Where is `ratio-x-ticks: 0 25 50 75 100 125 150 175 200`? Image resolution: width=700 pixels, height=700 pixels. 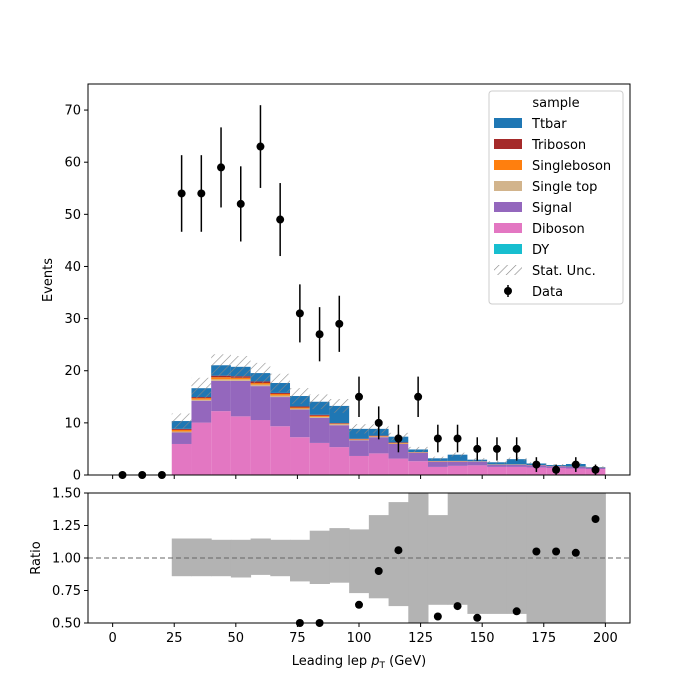 ratio-x-ticks: 0 25 50 75 100 125 150 175 200 is located at coordinates (363, 634).